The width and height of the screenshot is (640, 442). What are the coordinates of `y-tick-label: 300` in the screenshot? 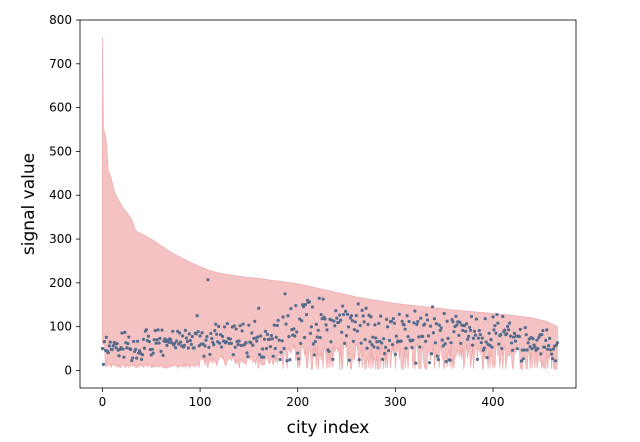 It's located at (60, 239).